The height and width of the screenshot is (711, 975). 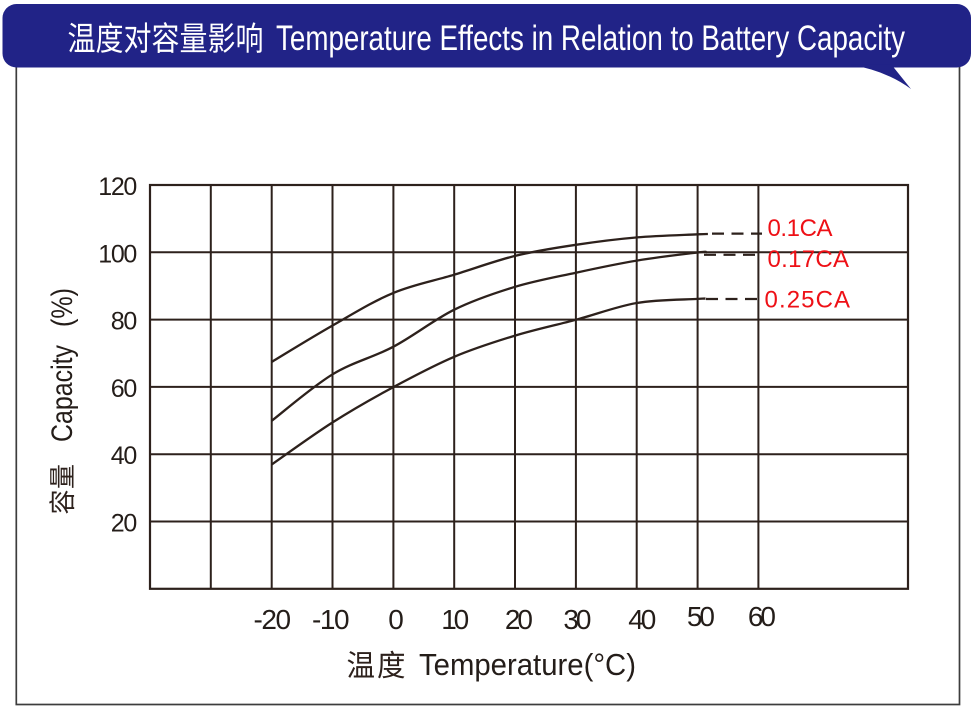 What do you see at coordinates (117, 254) in the screenshot?
I see `svg-text: 100` at bounding box center [117, 254].